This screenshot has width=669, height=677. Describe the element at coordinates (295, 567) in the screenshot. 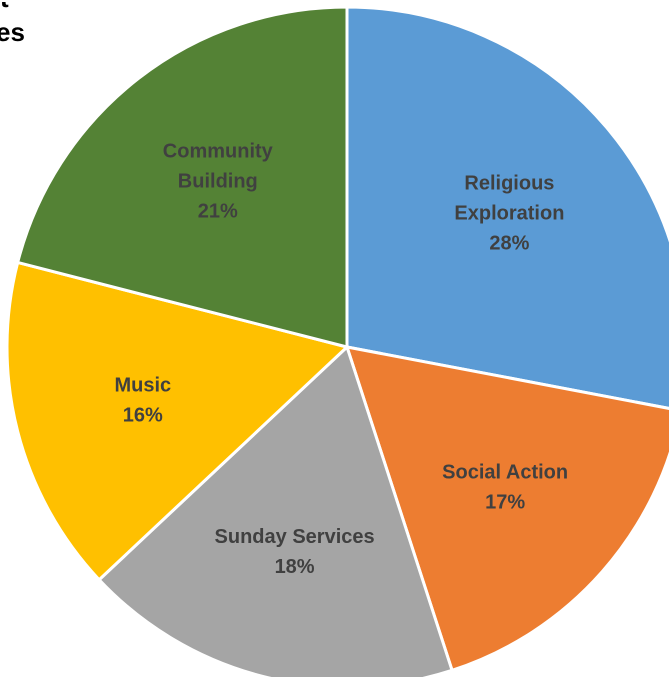

I see `pie-label-percent: 18%` at that location.